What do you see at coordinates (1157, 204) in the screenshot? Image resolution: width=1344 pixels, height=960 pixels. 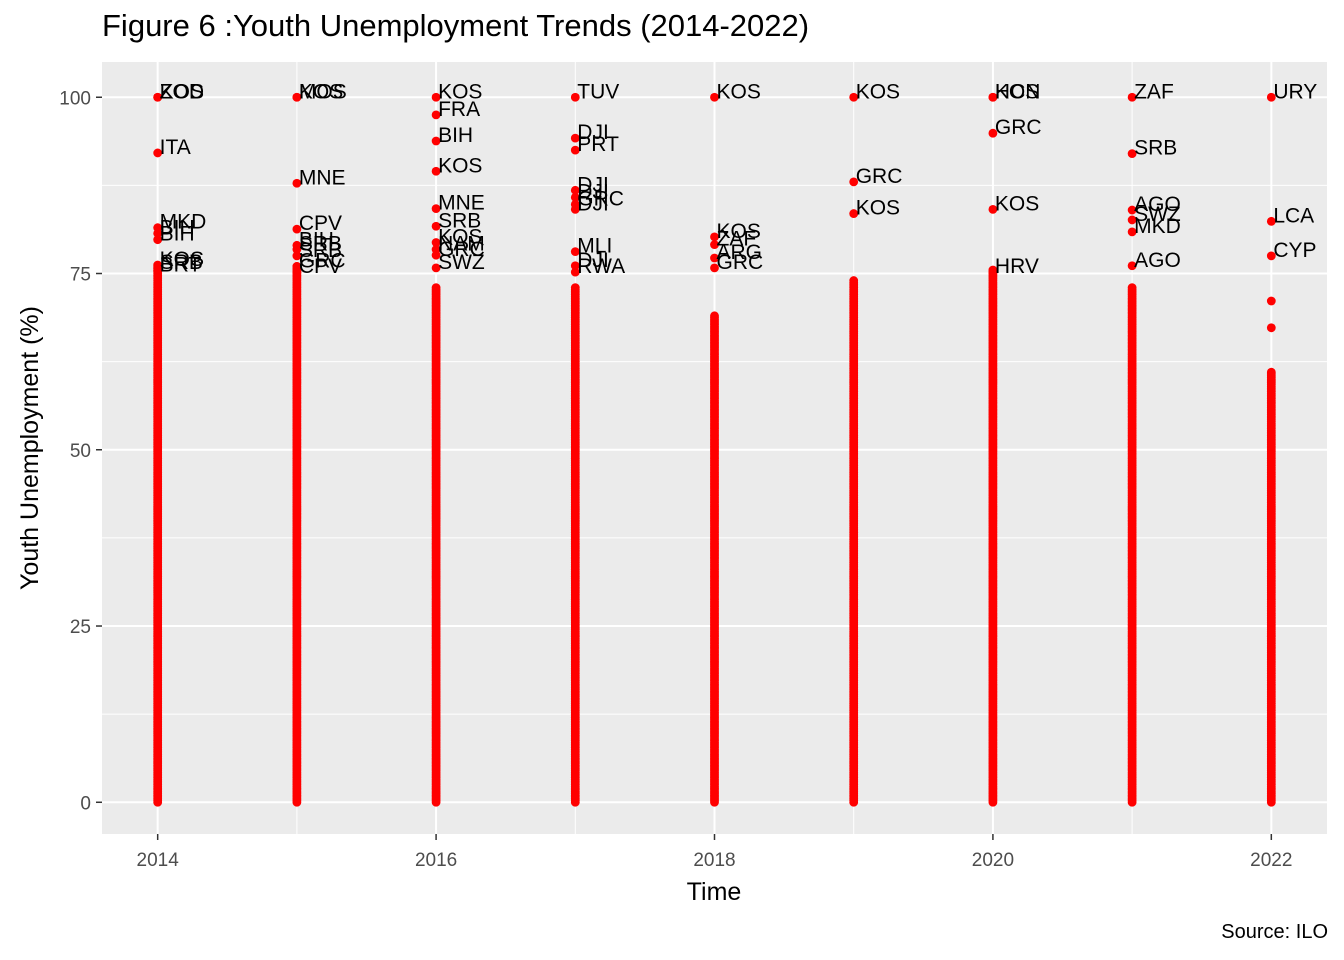 I see `point-label: AGO` at bounding box center [1157, 204].